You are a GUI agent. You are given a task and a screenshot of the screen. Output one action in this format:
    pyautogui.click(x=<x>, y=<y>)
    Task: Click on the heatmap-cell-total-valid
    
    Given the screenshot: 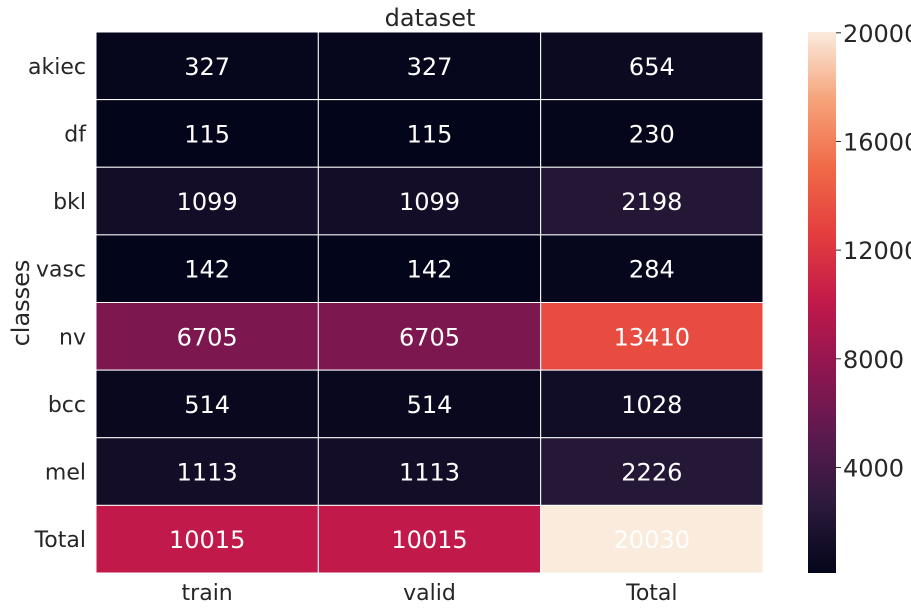 What is the action you would take?
    pyautogui.click(x=429, y=539)
    